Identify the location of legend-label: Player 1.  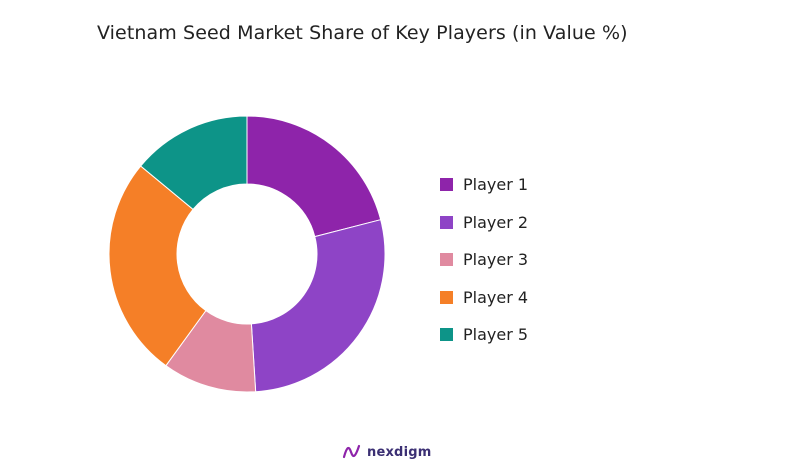
(496, 185).